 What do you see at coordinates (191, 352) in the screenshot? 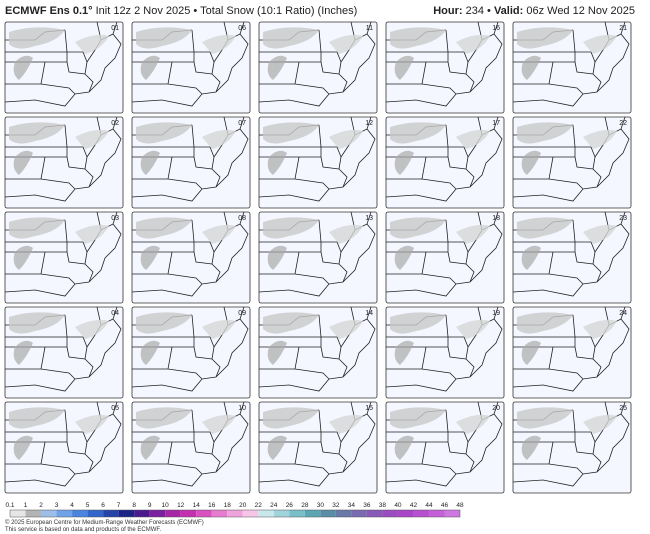
I see `map-panel: 09` at bounding box center [191, 352].